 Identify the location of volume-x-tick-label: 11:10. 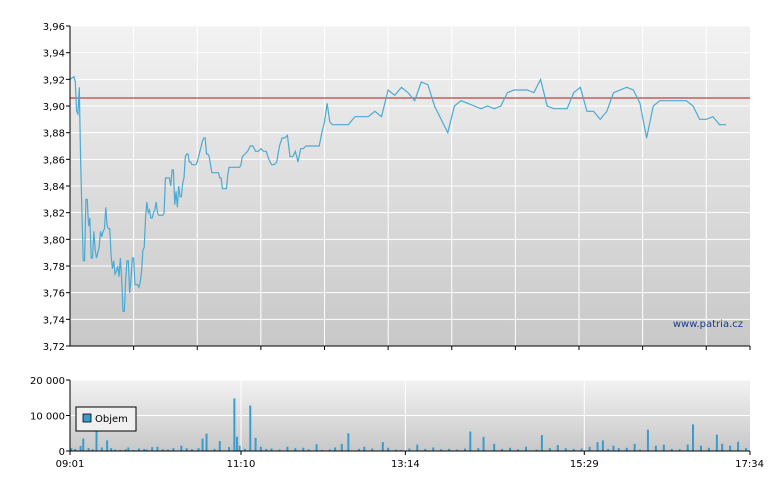
(241, 464).